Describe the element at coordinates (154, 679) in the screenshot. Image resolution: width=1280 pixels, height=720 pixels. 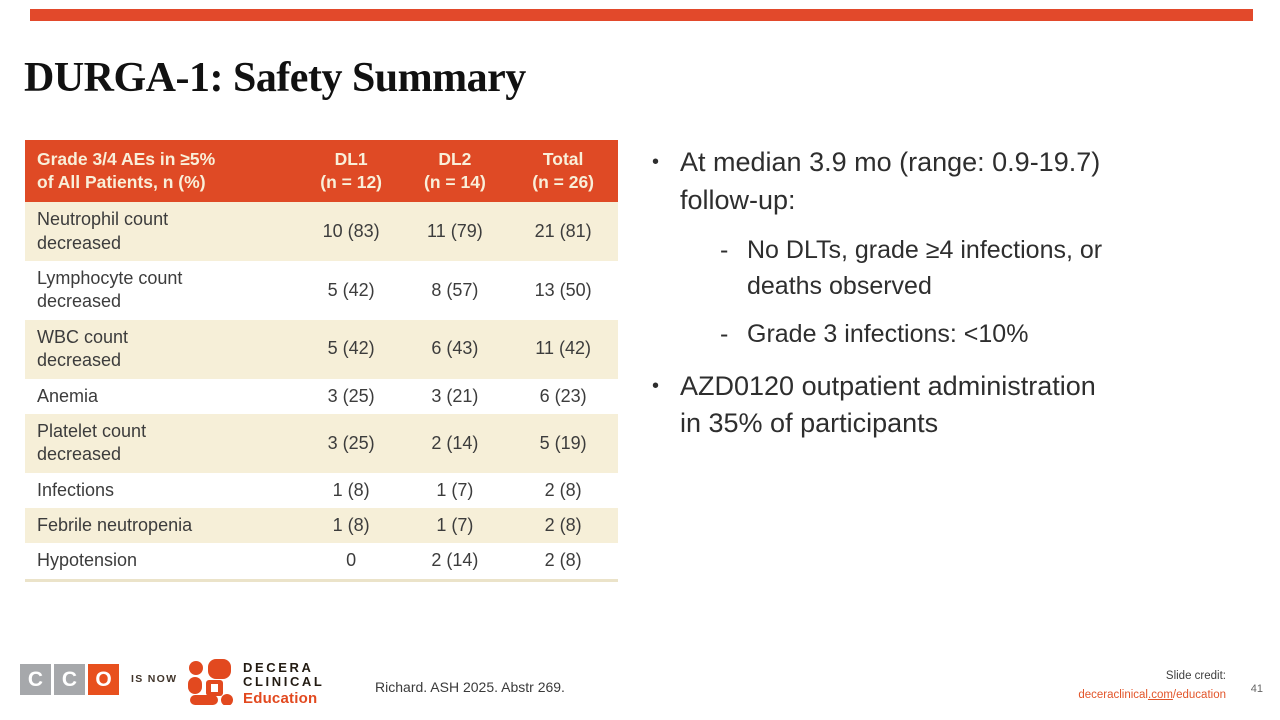
I see `is-now-label: IS NOW` at that location.